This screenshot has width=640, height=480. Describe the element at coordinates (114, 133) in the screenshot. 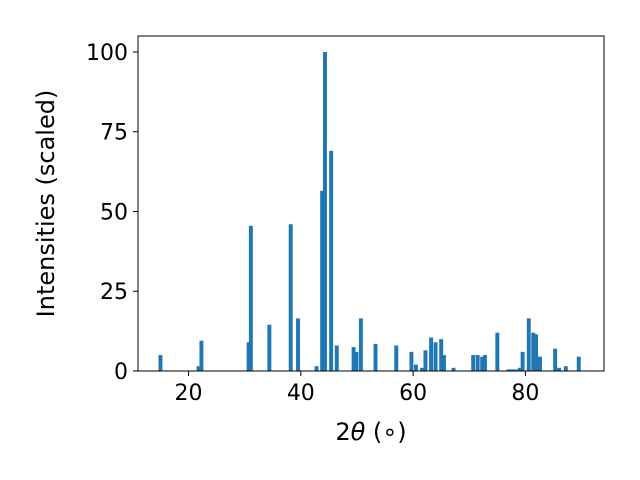

I see `y-tick-label: 75` at that location.